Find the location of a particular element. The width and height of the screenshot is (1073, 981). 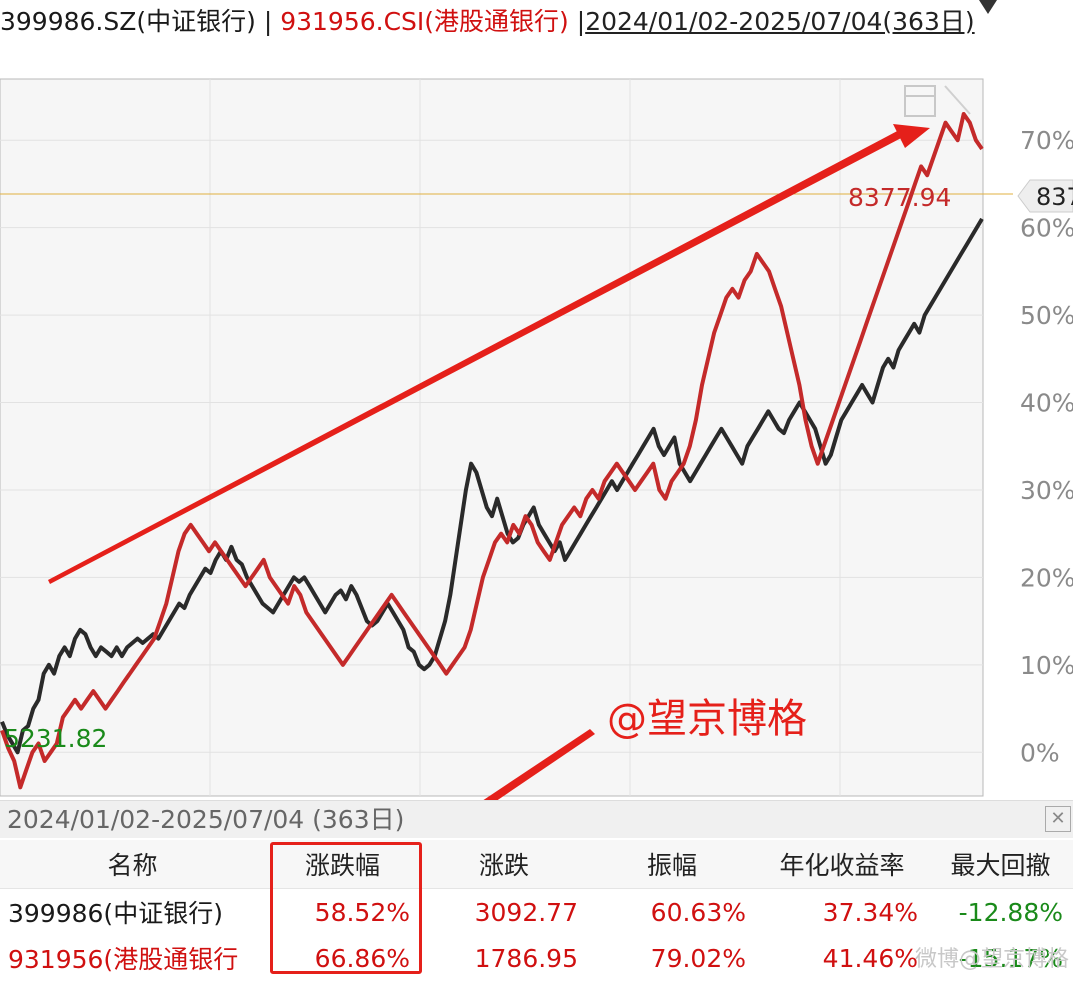

y-tick-label: 60% is located at coordinates (1046, 228).